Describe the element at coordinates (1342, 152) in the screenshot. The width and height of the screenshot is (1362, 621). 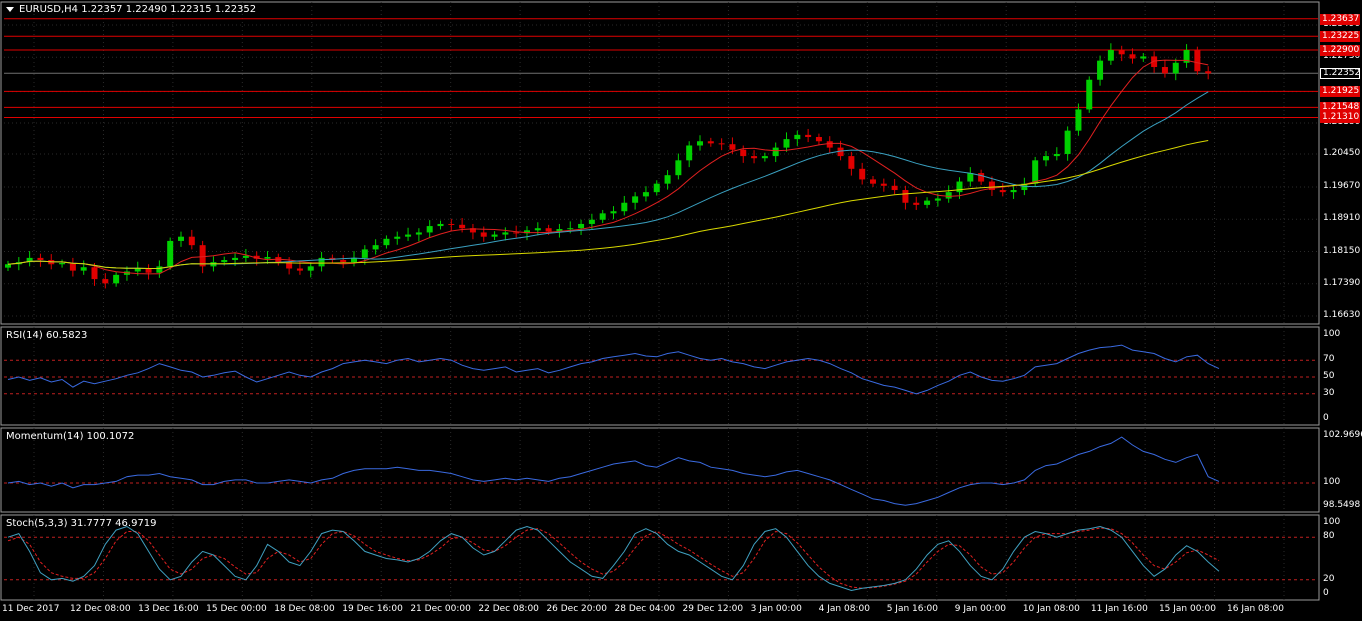
I see `price-label: 1.20450` at that location.